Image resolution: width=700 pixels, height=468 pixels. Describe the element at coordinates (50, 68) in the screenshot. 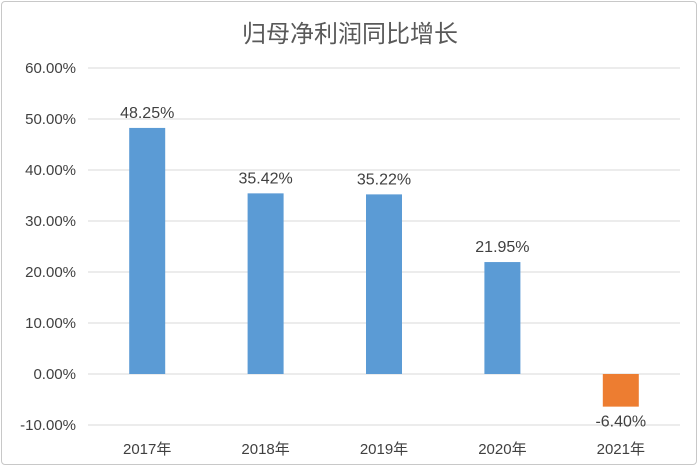

I see `y-tick-label: 60.00%` at that location.